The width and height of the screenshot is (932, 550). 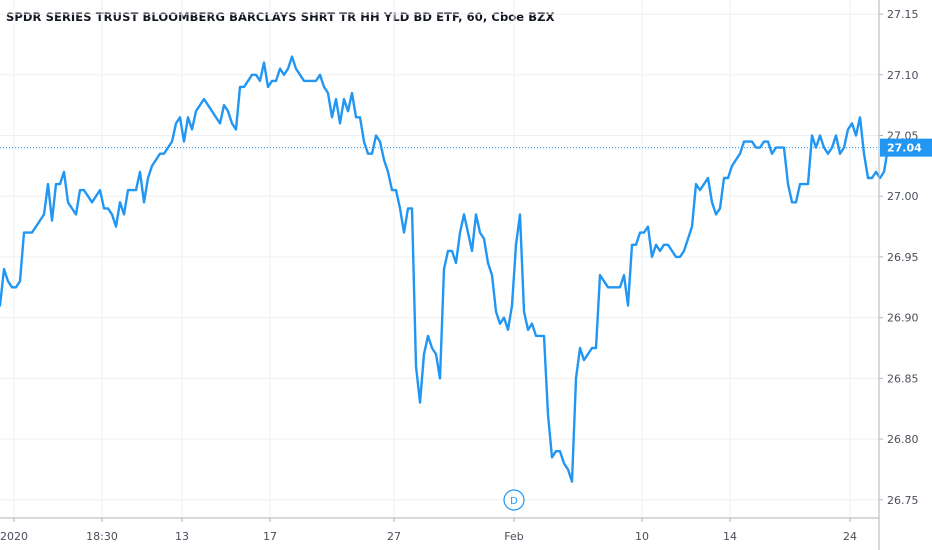 I want to click on time-tick-label: 17, so click(x=270, y=536).